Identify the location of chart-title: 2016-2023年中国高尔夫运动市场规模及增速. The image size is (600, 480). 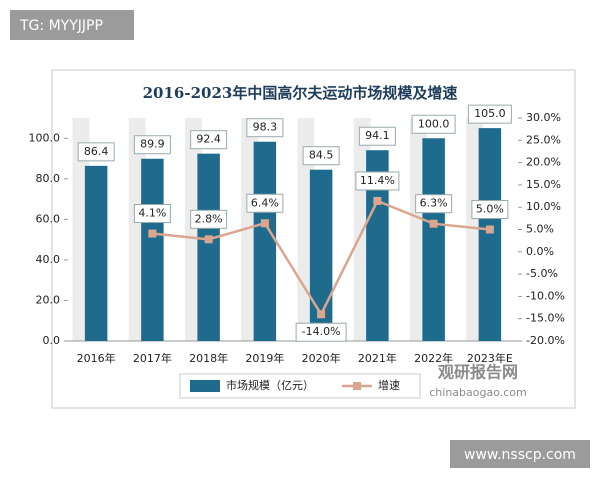
(300, 93).